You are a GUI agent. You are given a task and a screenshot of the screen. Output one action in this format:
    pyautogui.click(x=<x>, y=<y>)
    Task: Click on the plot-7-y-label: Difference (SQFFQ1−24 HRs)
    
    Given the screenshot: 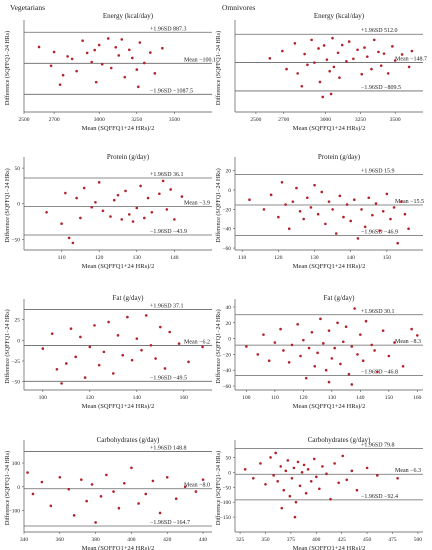 What is the action you would take?
    pyautogui.click(x=7, y=488)
    